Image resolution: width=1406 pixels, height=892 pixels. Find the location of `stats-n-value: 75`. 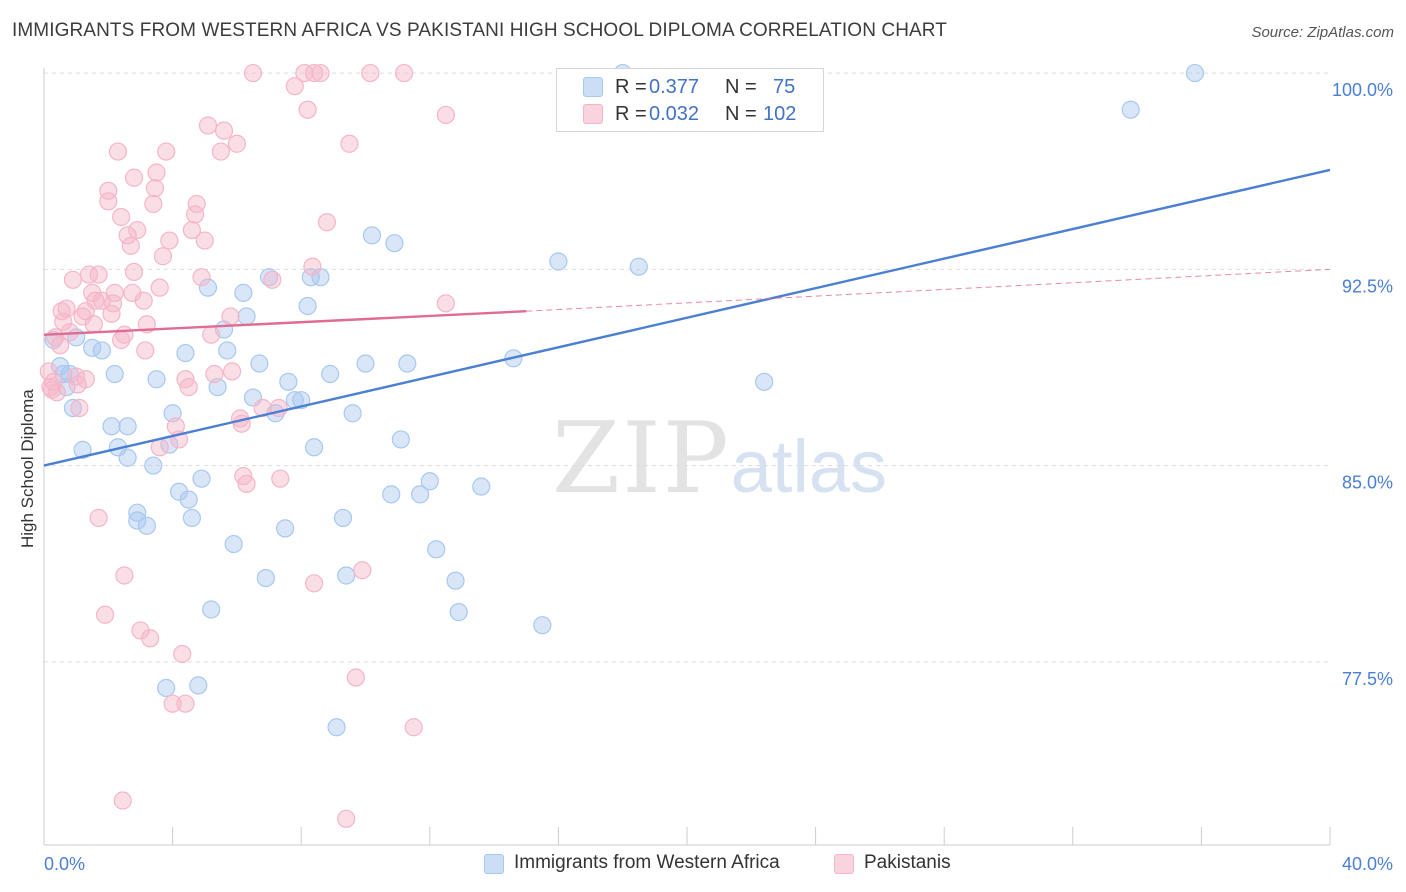

stats-n-value: 75 is located at coordinates (784, 87).